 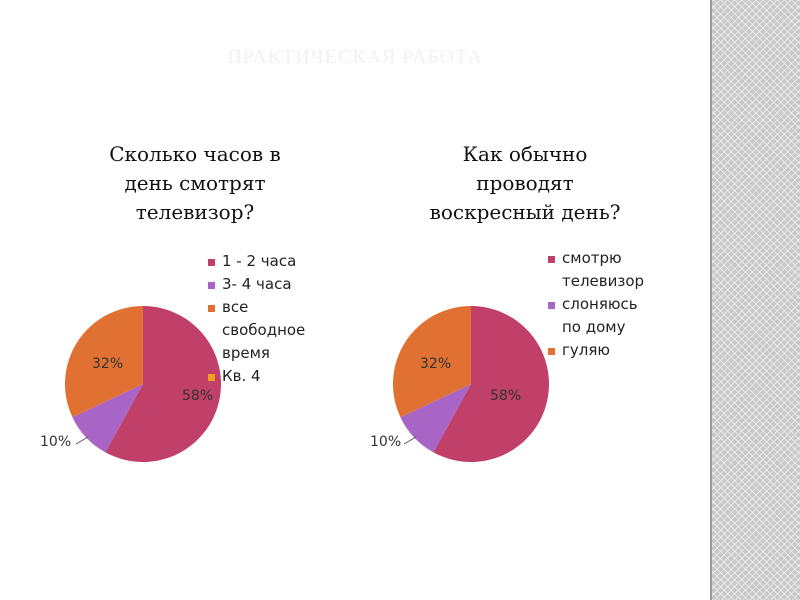 I want to click on legend-item: Кв. 4, so click(x=273, y=376).